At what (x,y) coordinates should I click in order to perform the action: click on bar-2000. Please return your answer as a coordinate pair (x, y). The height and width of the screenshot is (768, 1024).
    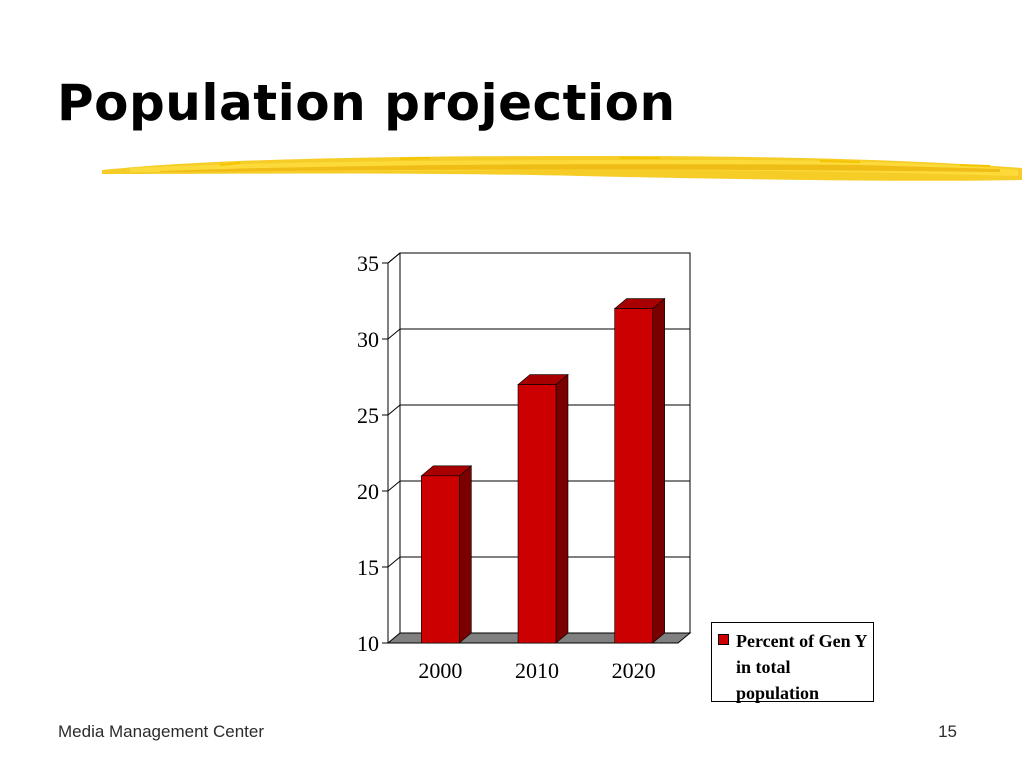
    Looking at the image, I should click on (446, 554).